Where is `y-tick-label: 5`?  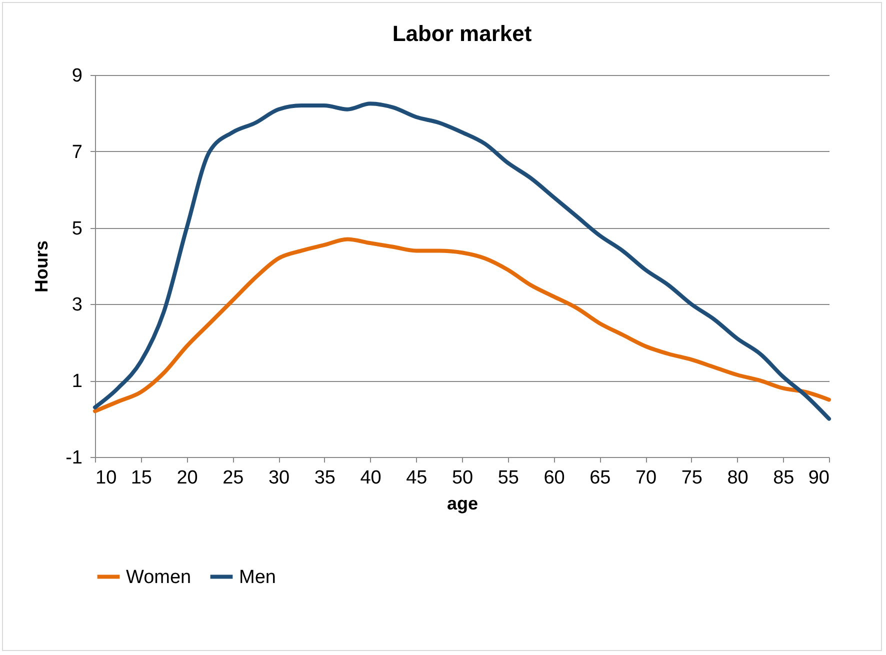
y-tick-label: 5 is located at coordinates (77, 229).